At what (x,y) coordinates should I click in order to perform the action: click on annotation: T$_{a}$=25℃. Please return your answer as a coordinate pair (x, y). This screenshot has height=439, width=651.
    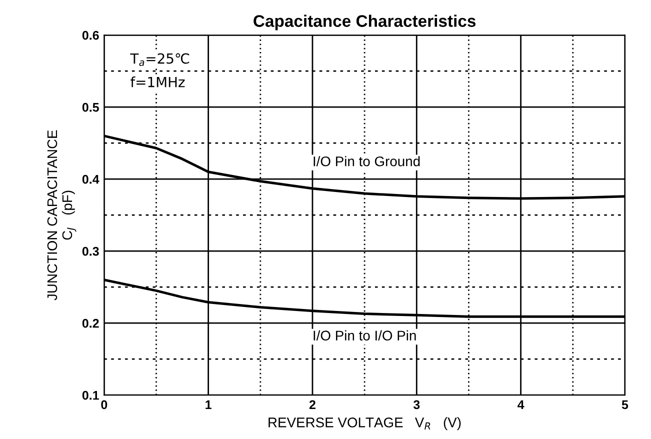
    Looking at the image, I should click on (160, 59).